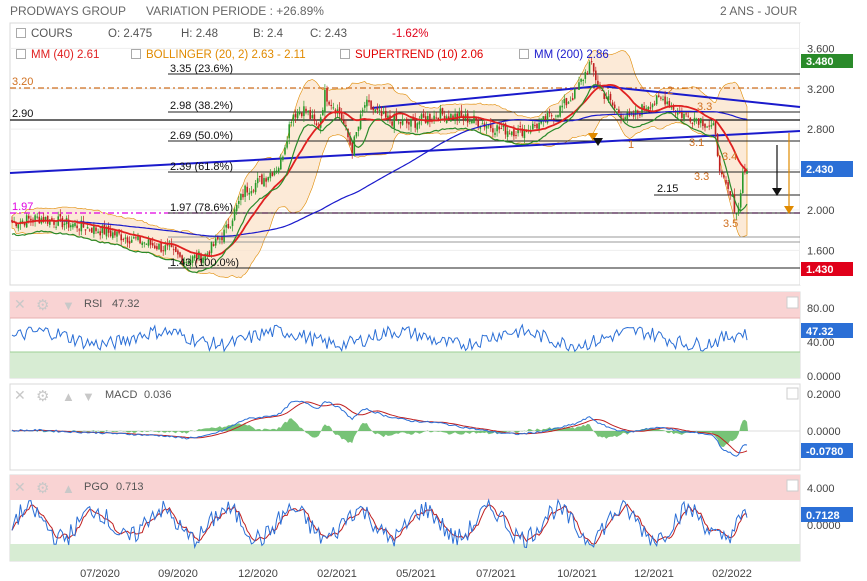 The height and width of the screenshot is (581, 867). Describe the element at coordinates (88, 396) in the screenshot. I see `macd-move-down-icon: ▼` at that location.